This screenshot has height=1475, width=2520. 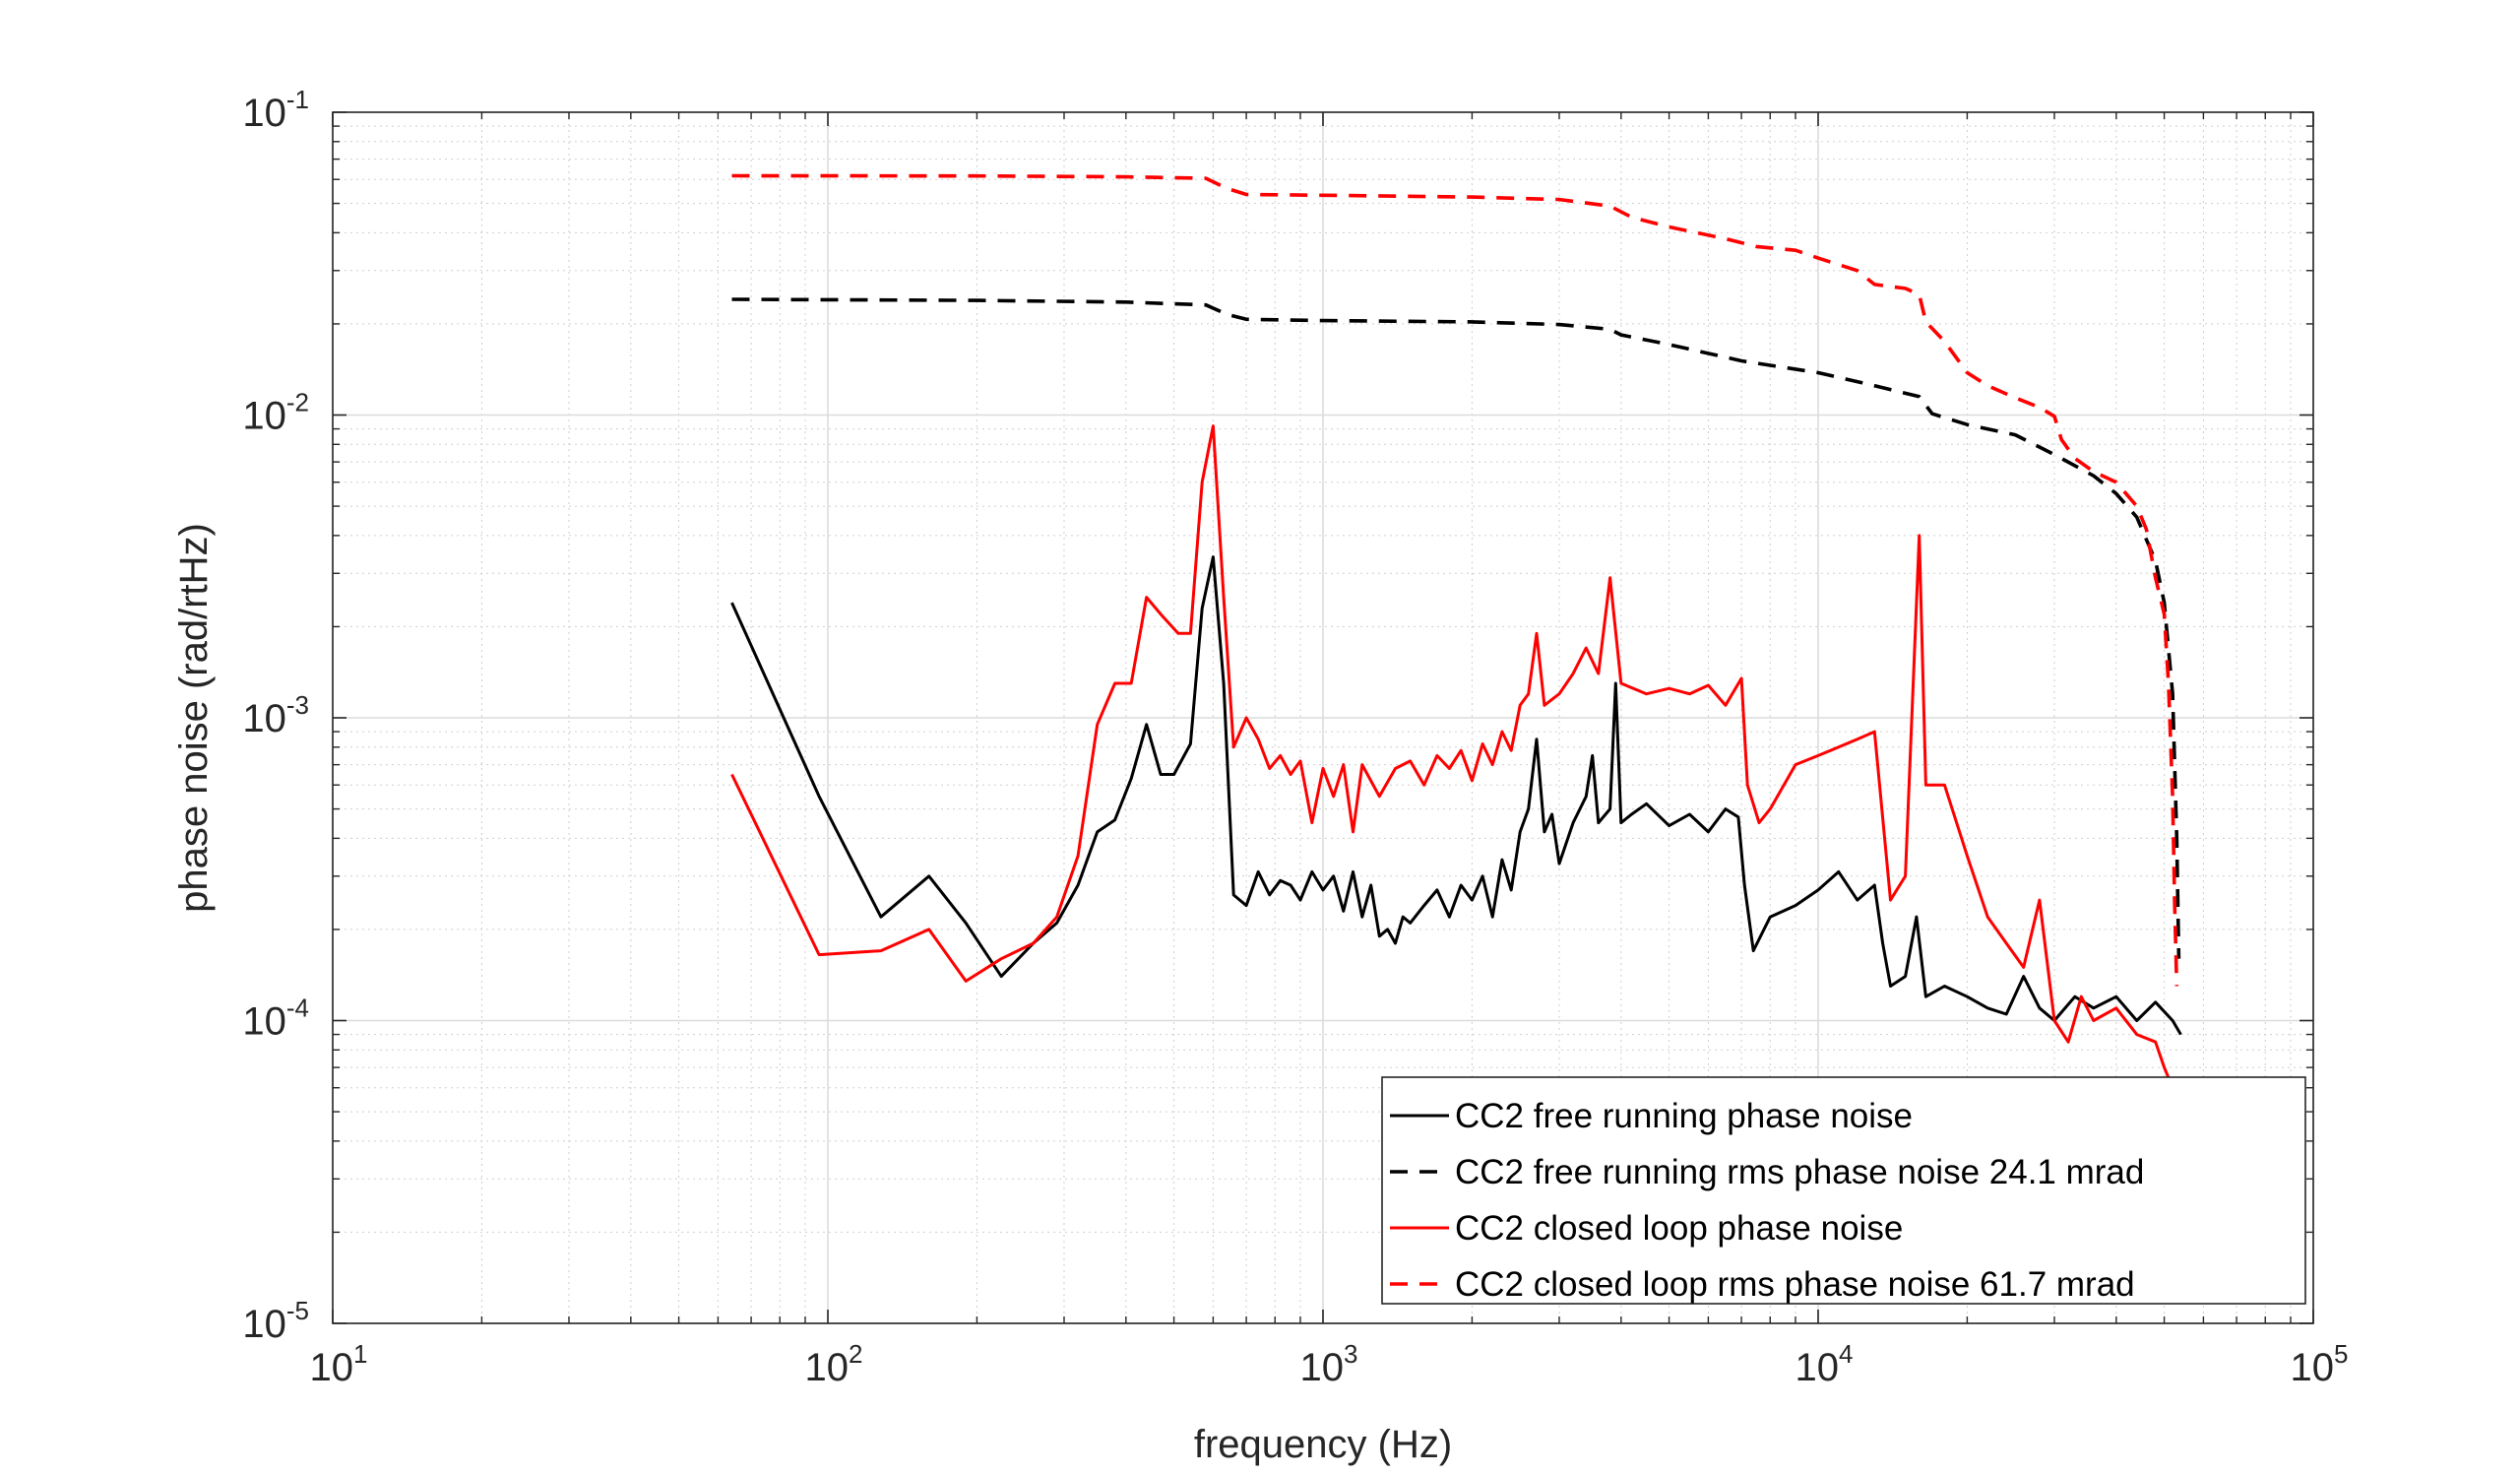 What do you see at coordinates (297, 99) in the screenshot?
I see `y-tick-exponent: -1` at bounding box center [297, 99].